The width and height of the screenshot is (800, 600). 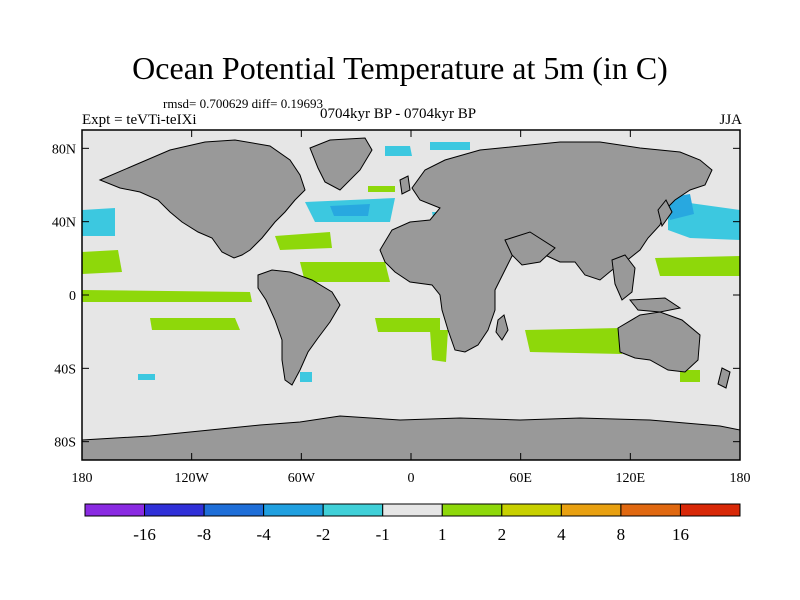 I want to click on uk, so click(x=405, y=185).